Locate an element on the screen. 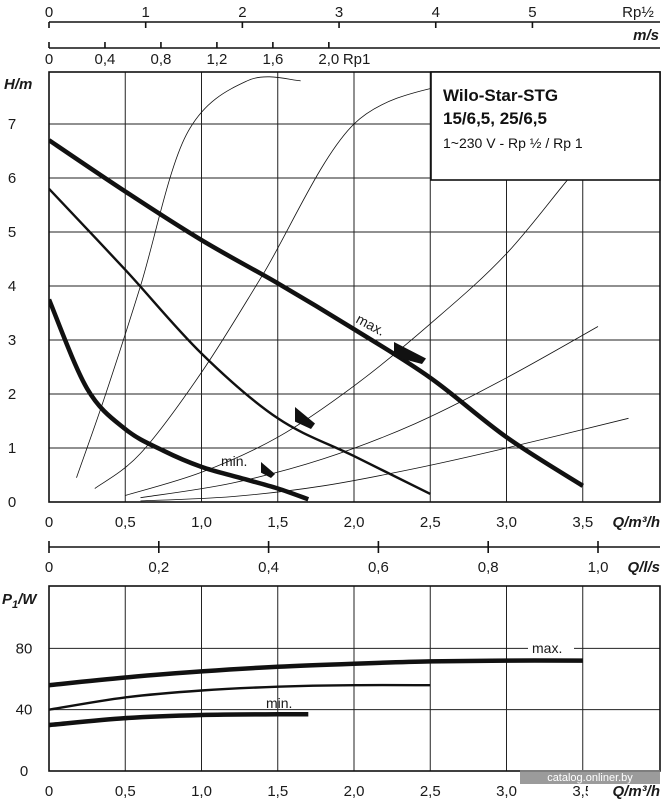 The height and width of the screenshot is (800, 663). head-x-axis-label: Q/m³/h is located at coordinates (637, 522).